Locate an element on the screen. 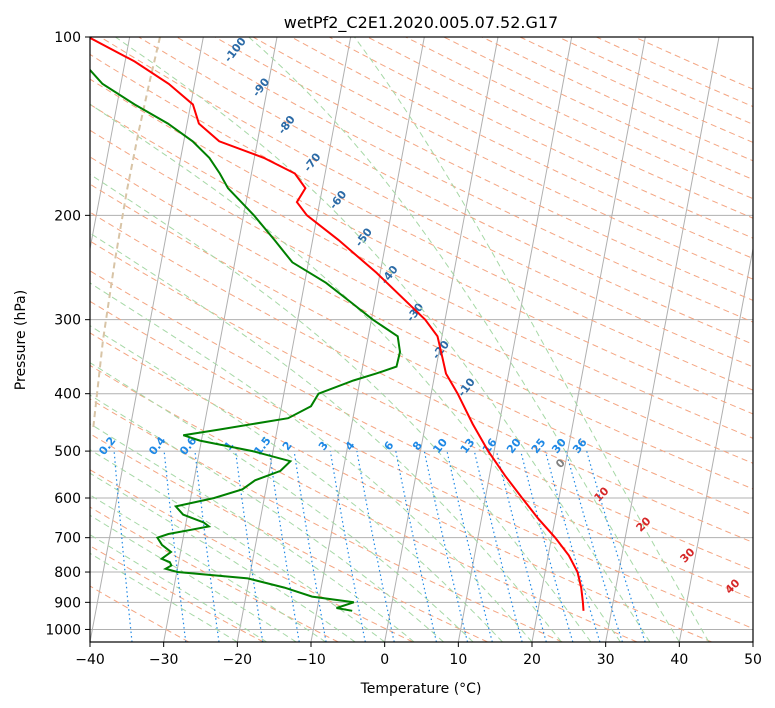 This screenshot has width=775, height=708. y-tick-label: 400 is located at coordinates (67, 395).